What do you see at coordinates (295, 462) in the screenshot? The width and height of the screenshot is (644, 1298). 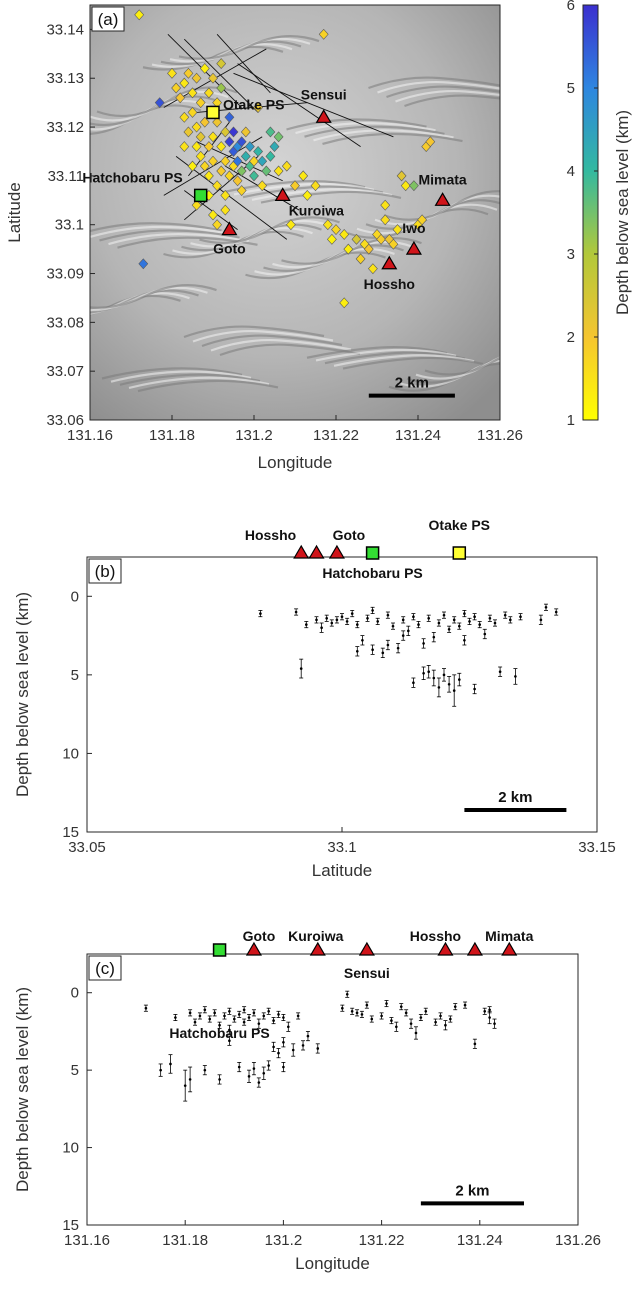 I see `x-axis-label: Longitude` at bounding box center [295, 462].